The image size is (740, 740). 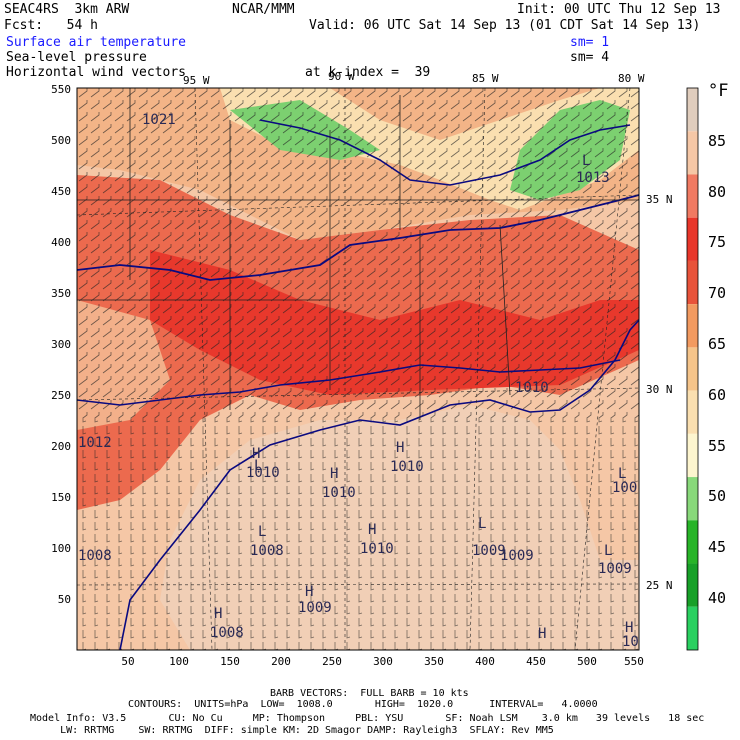 What do you see at coordinates (536, 661) in the screenshot?
I see `x-tick: 450` at bounding box center [536, 661].